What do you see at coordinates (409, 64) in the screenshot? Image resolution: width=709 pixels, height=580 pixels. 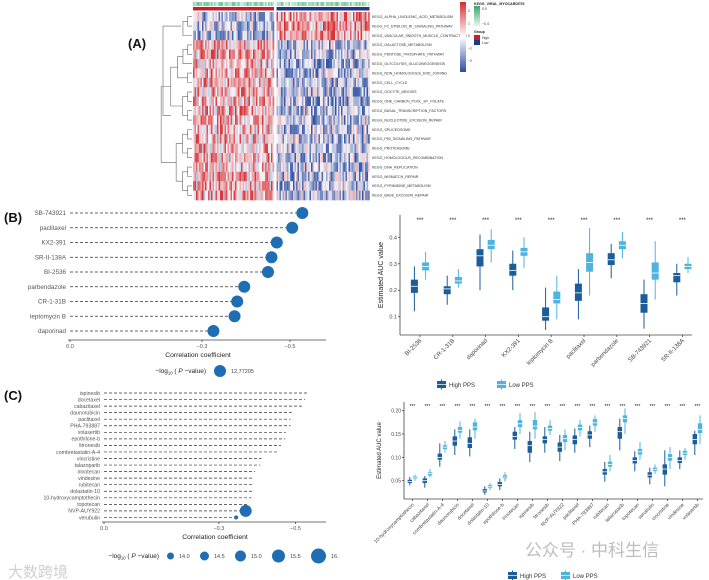 I see `heatmap-row-label: KEGG_GLYCOLYSIS_GLUCONEOGENESIS` at bounding box center [409, 64].